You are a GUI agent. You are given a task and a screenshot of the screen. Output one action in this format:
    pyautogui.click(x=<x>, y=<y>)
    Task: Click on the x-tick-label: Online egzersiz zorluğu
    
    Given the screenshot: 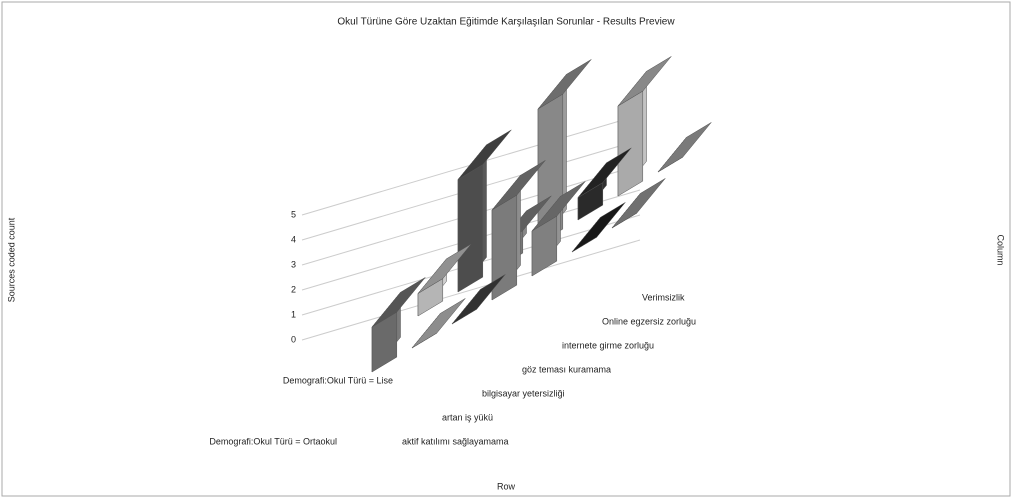 What is the action you would take?
    pyautogui.click(x=649, y=321)
    